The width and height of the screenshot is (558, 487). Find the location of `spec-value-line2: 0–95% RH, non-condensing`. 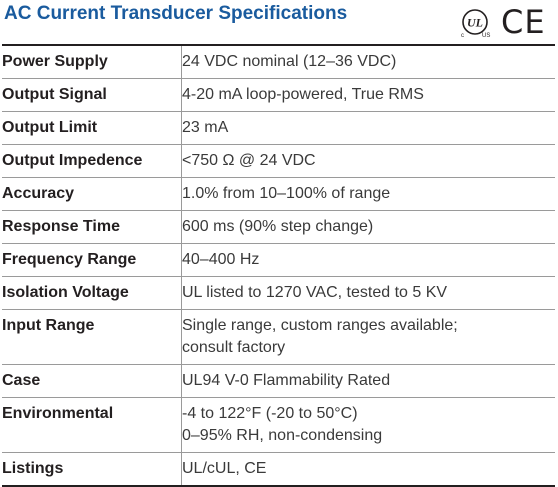

spec-value-line2: 0–95% RH, non-condensing is located at coordinates (282, 435).